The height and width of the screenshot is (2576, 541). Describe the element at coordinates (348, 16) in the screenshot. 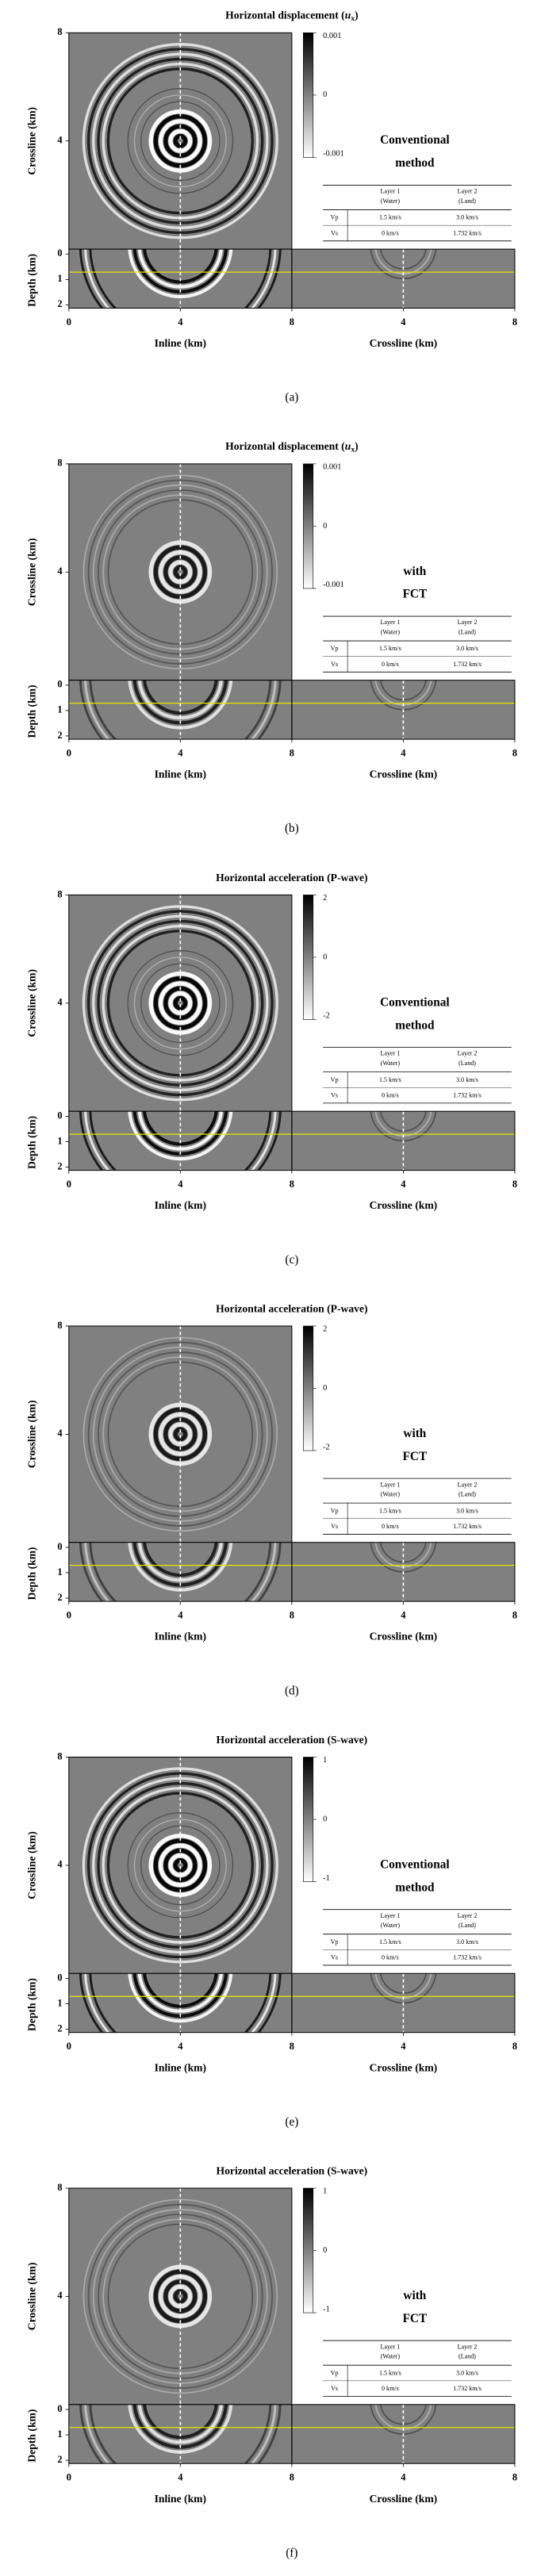

I see `title-var: u` at that location.